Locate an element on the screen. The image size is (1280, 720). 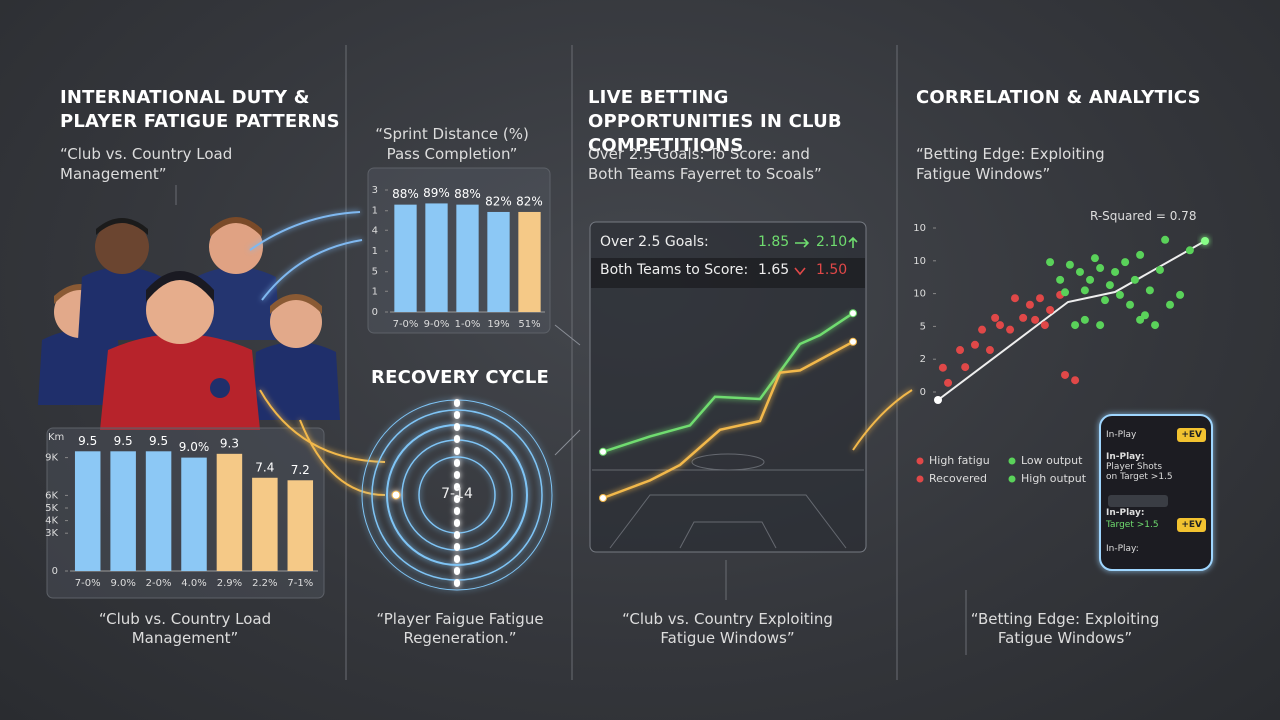
x-tick-label: 19% is located at coordinates (498, 324).